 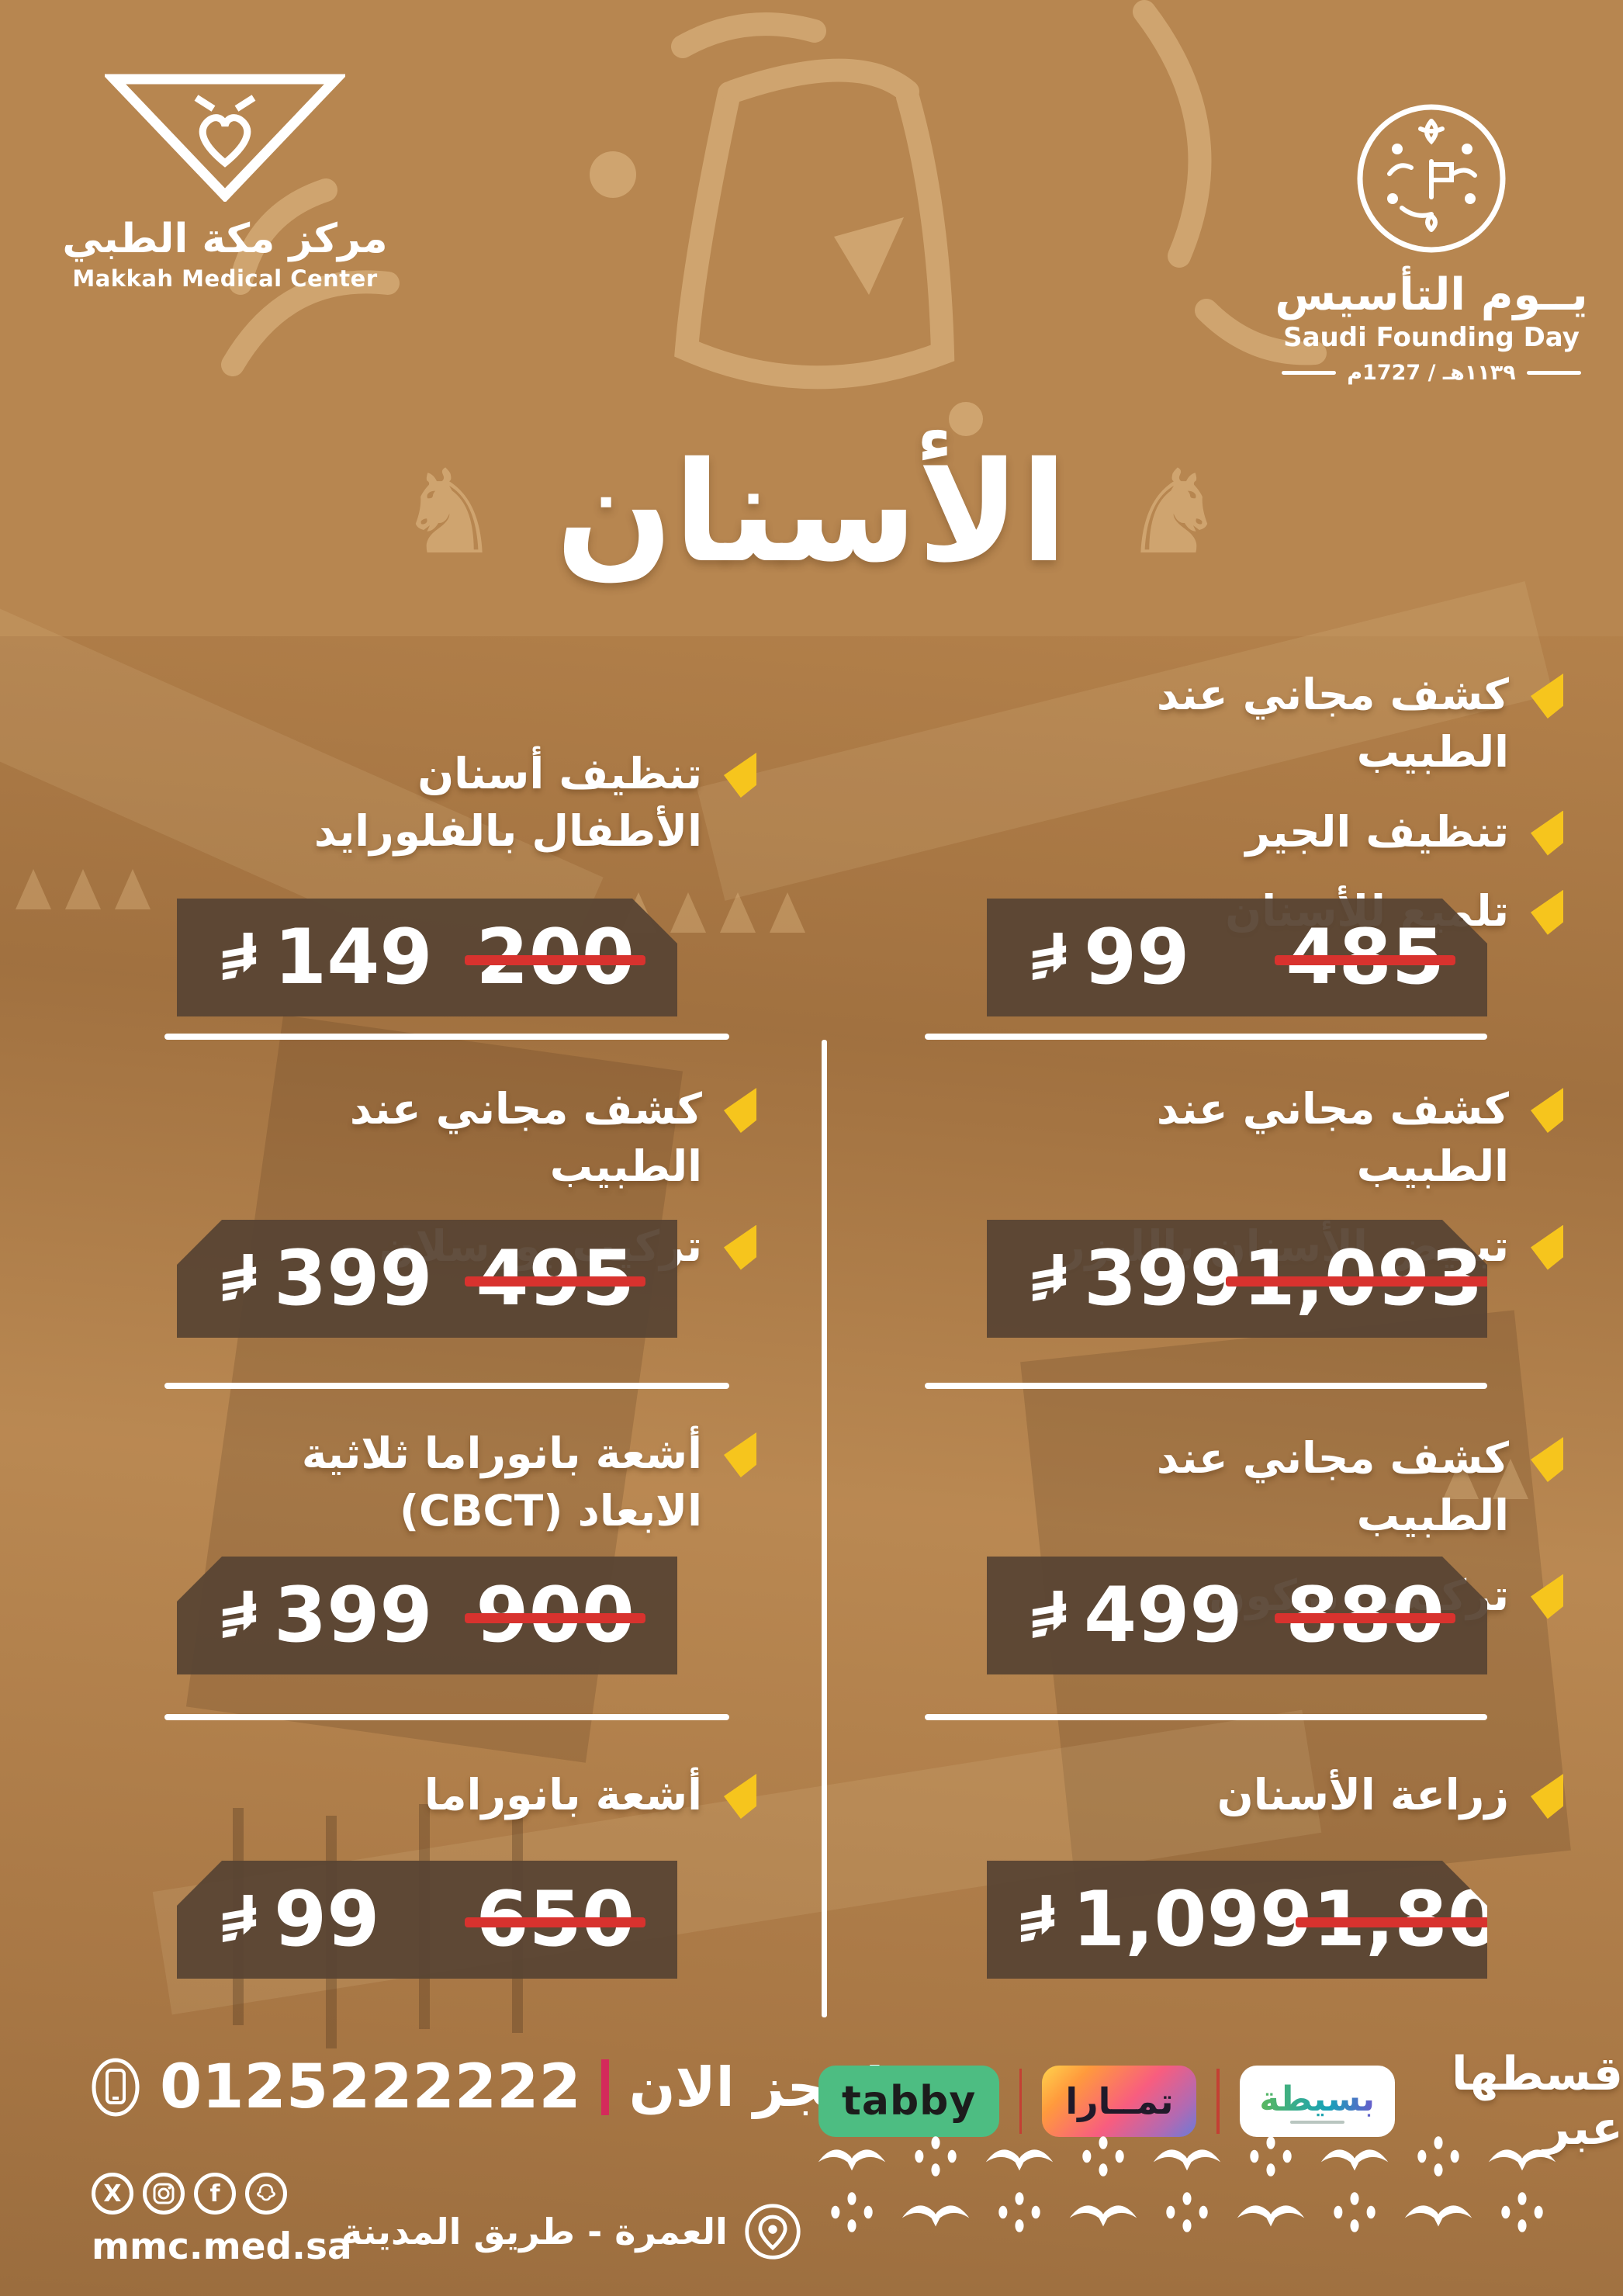 I want to click on service-item: أشعة بانوراما, so click(x=415, y=1794).